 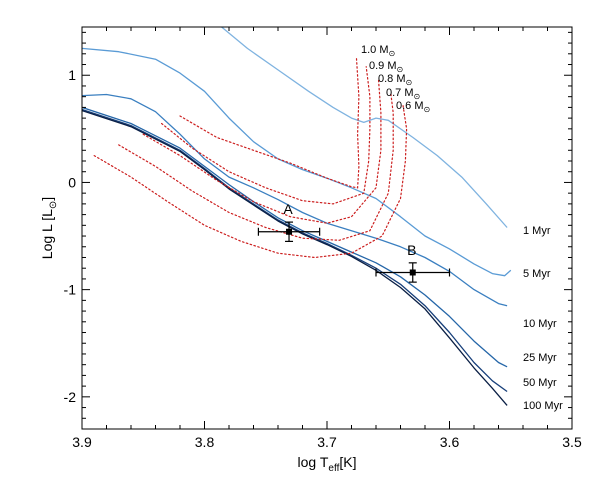 I want to click on y-tick-label: -1, so click(x=70, y=290).